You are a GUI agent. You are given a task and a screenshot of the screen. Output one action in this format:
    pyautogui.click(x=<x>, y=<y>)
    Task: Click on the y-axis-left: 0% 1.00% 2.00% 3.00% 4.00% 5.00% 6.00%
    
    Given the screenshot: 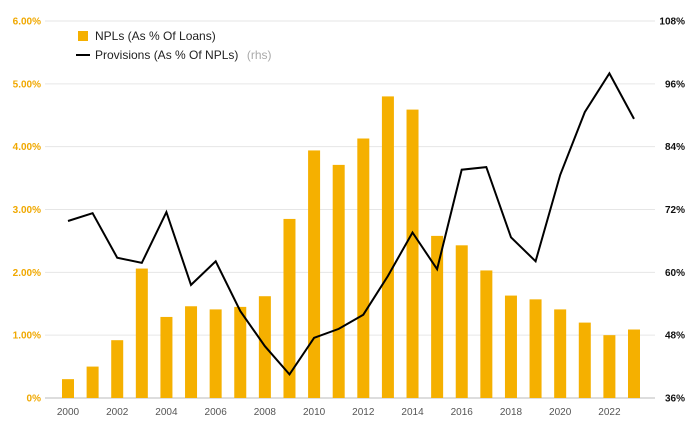 What is the action you would take?
    pyautogui.click(x=27, y=211)
    